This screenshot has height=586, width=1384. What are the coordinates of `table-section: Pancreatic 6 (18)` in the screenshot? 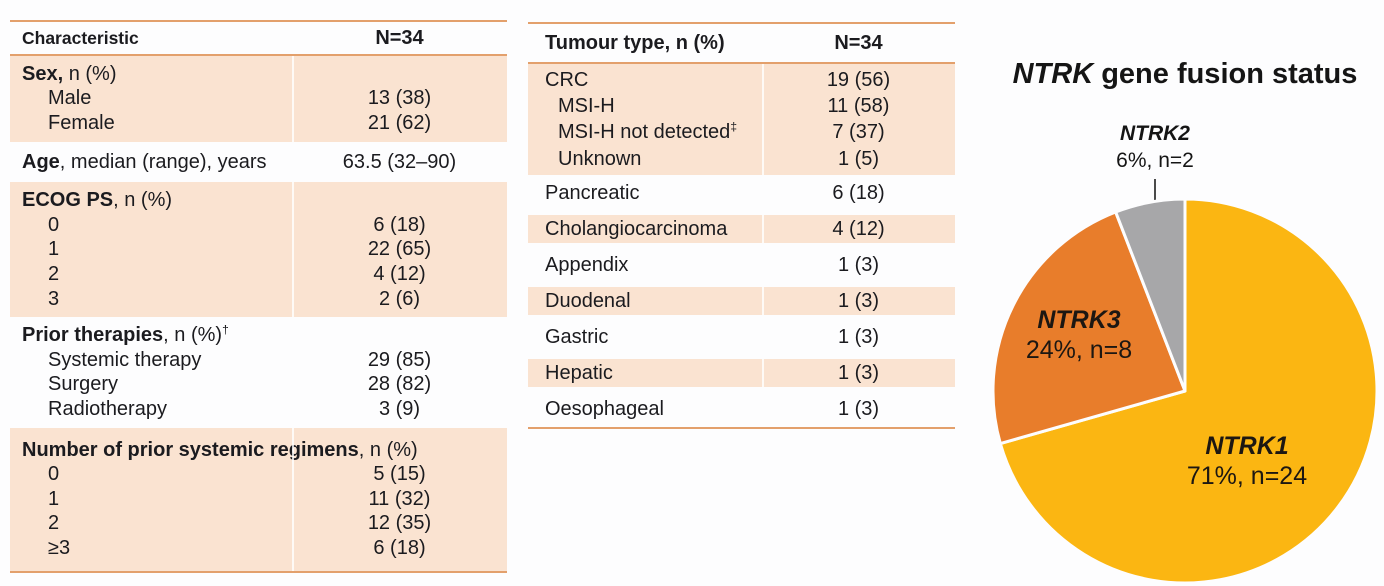 It's located at (741, 193).